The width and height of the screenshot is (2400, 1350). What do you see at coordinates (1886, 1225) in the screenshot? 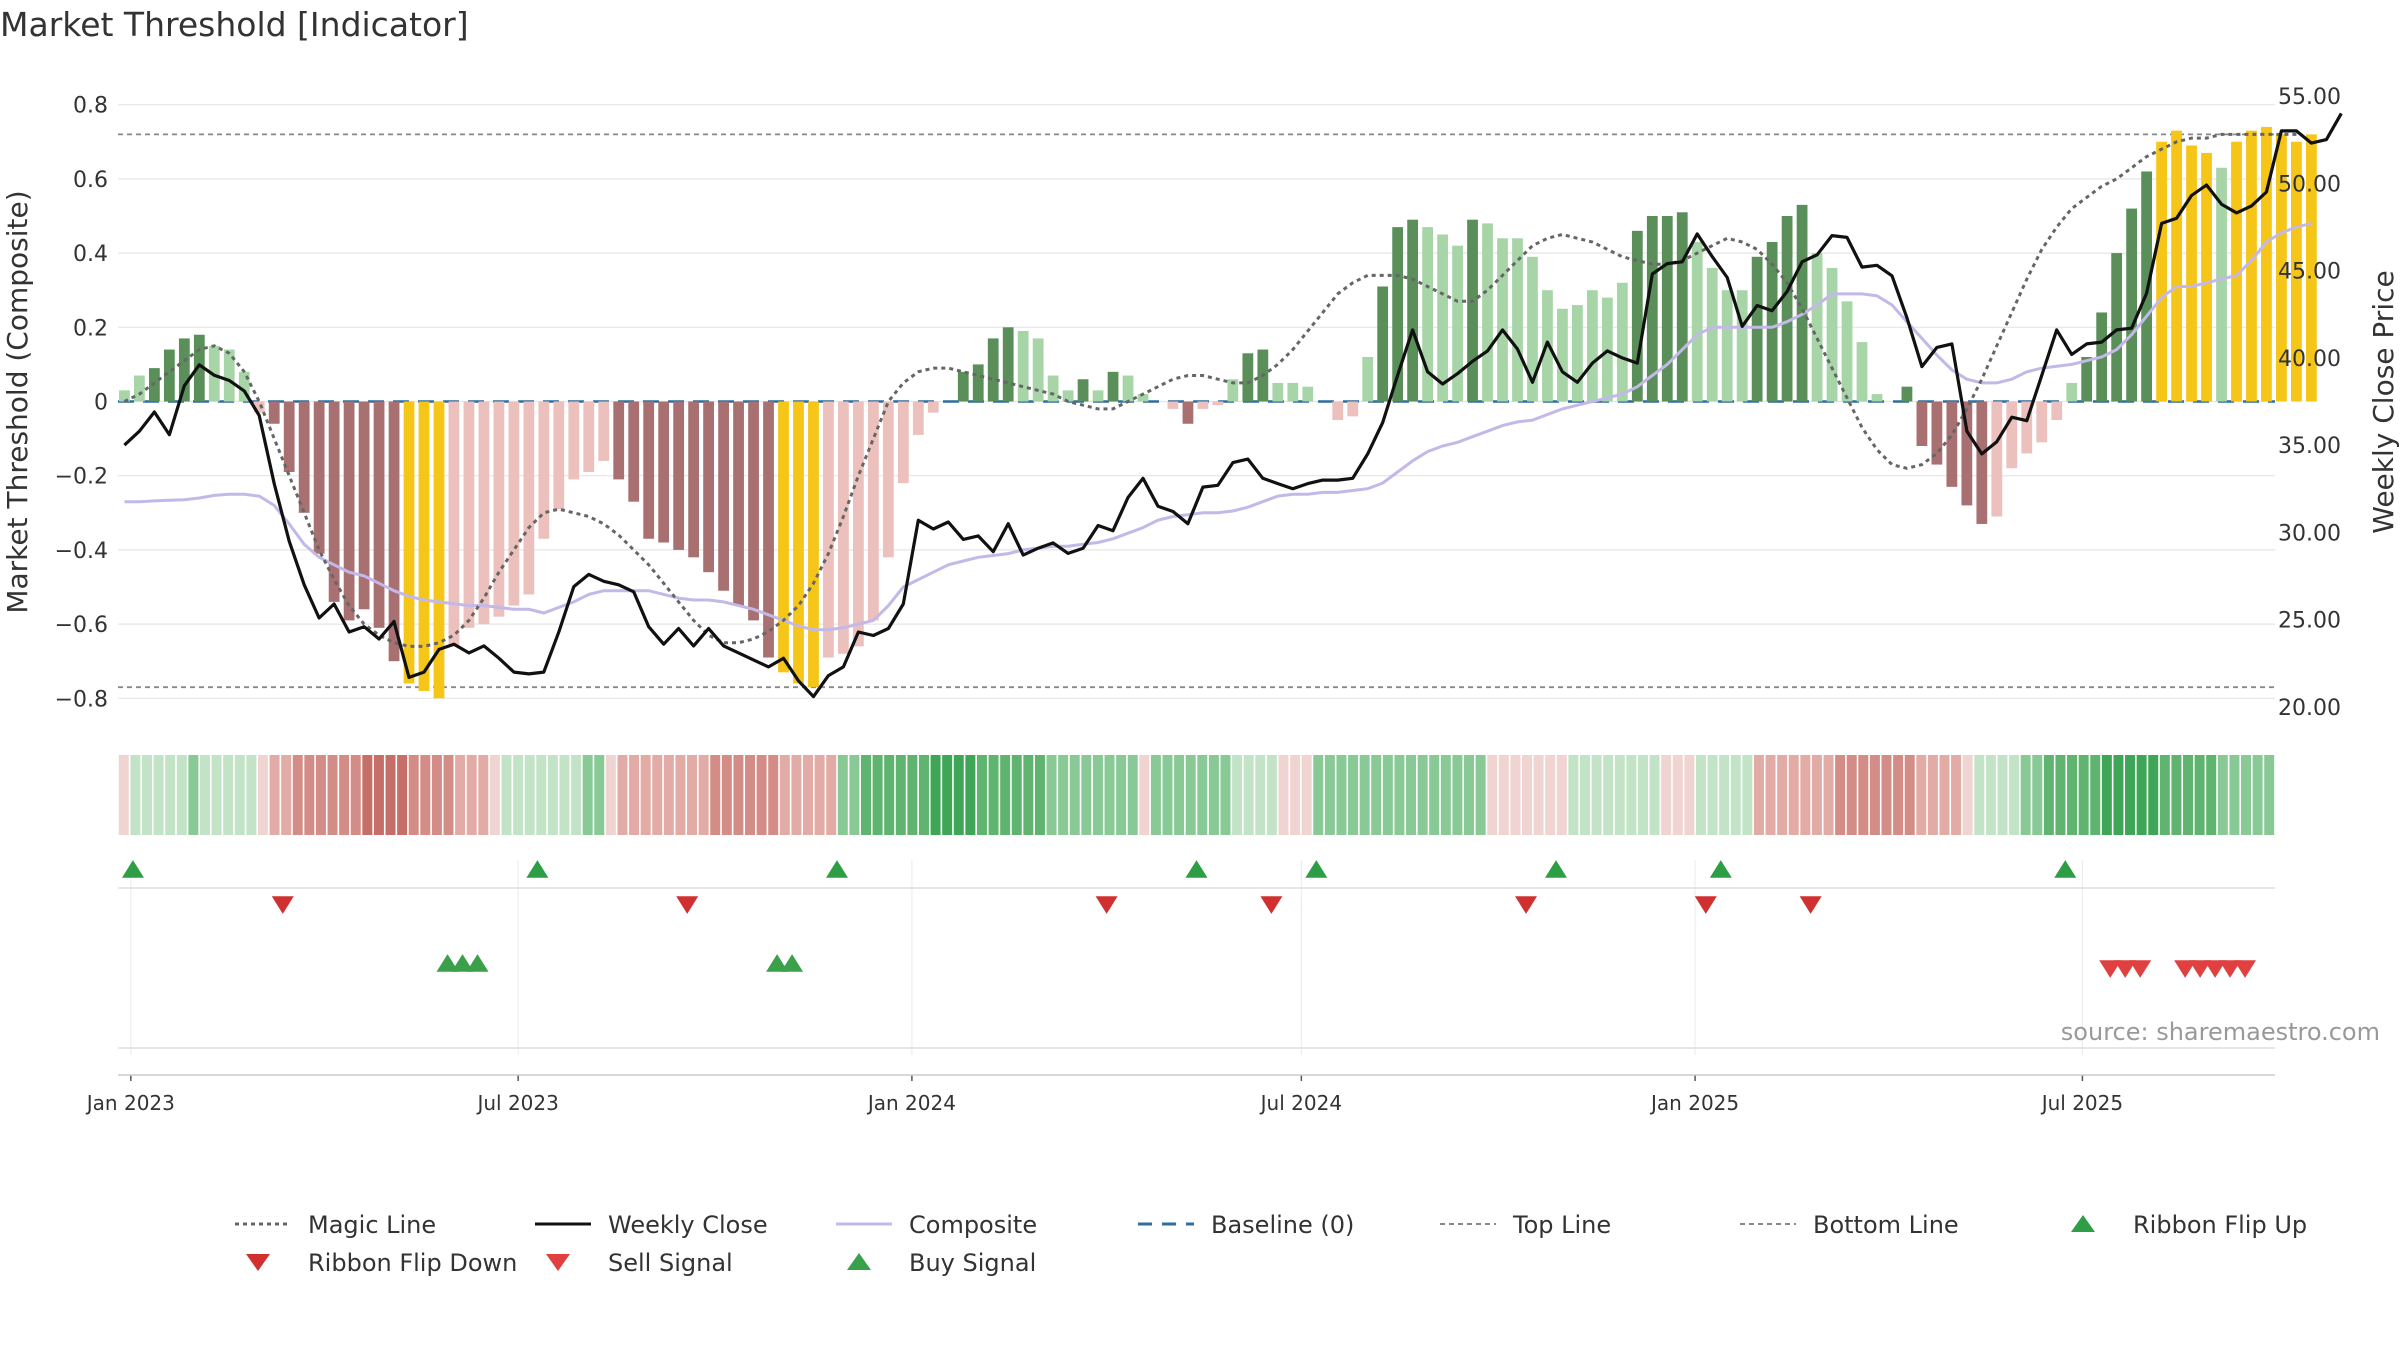
I see `legend-label: Bottom Line` at bounding box center [1886, 1225].